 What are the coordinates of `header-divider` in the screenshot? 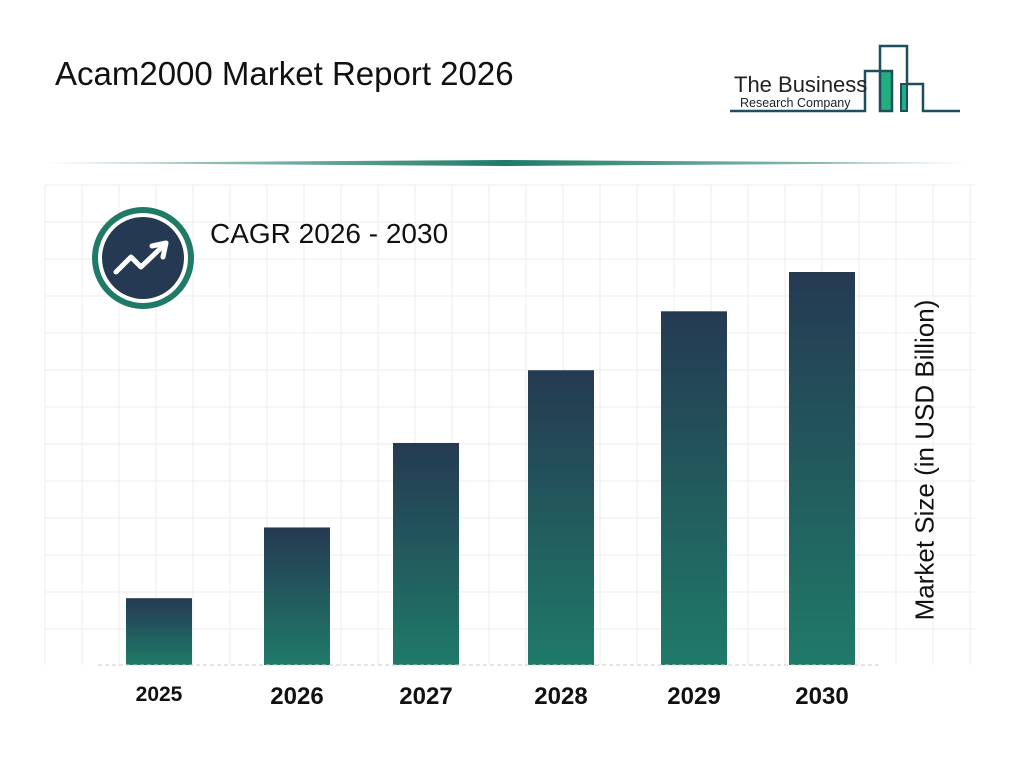 It's located at (505, 163).